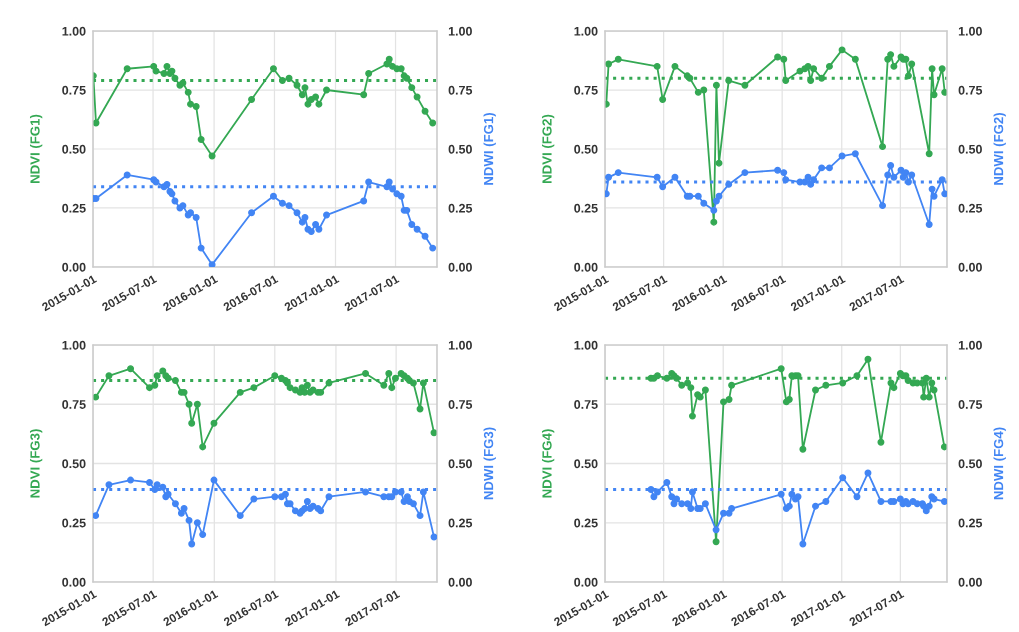 This screenshot has height=632, width=1019. What do you see at coordinates (548, 148) in the screenshot?
I see `y-axis-title: NDVI (FG2)` at bounding box center [548, 148].